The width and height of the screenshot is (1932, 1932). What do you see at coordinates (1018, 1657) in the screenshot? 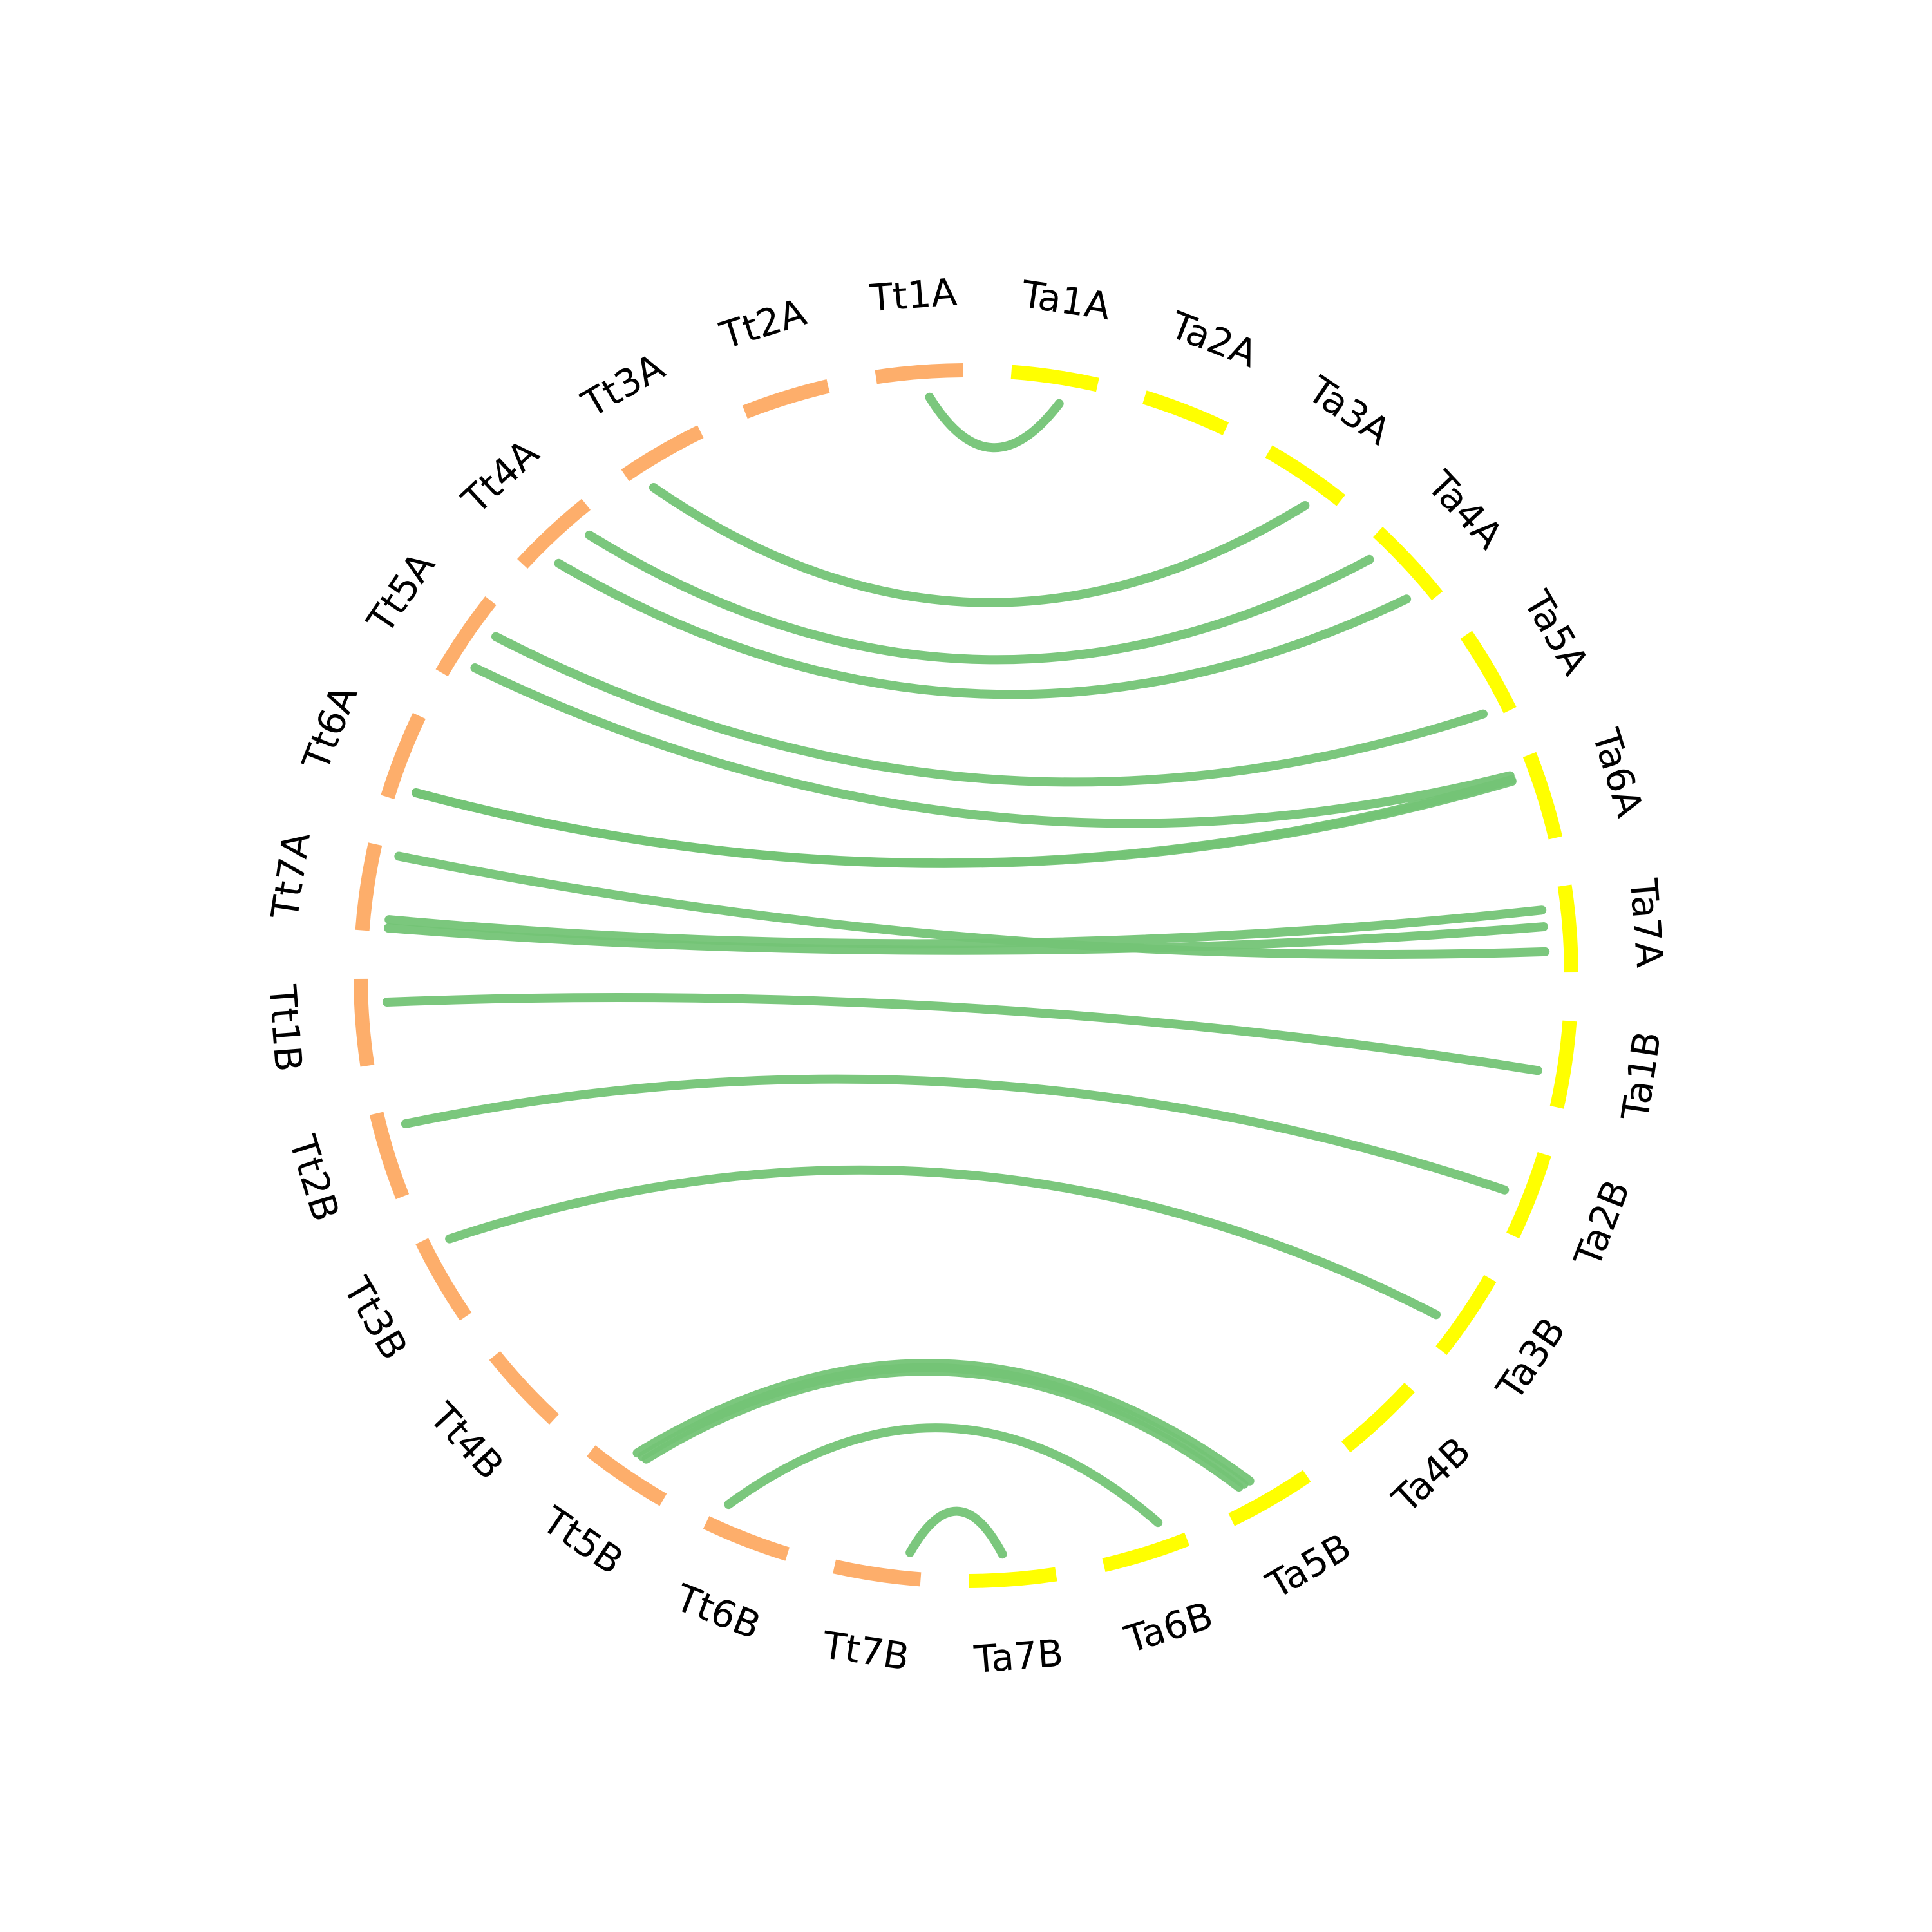
I see `chromosome-label-ta7b: Ta7B` at bounding box center [1018, 1657].